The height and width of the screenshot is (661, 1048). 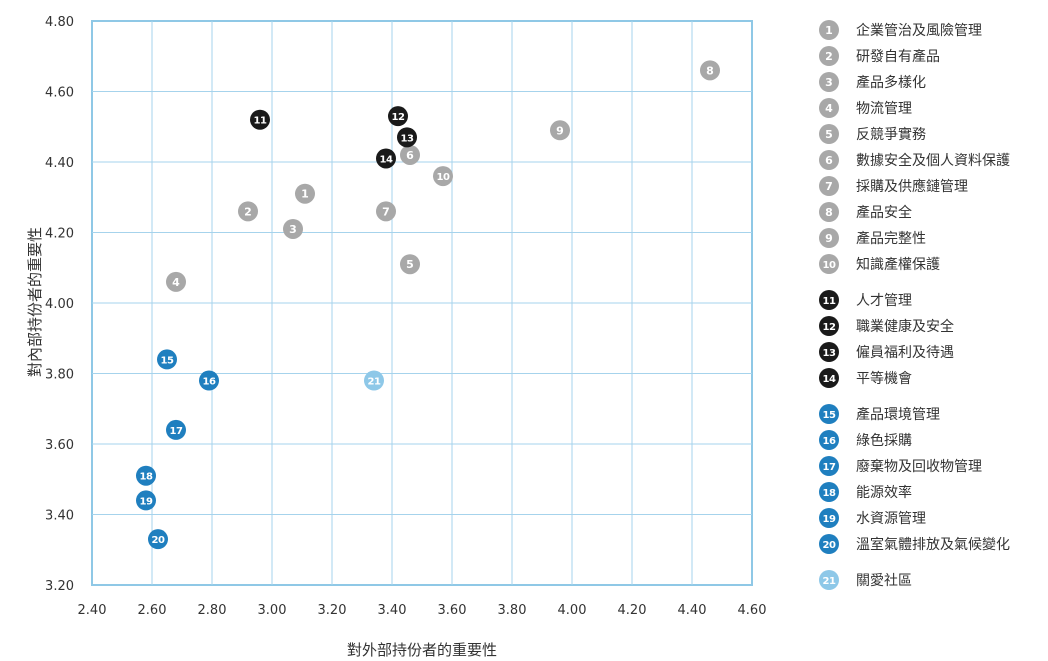 What do you see at coordinates (59, 516) in the screenshot?
I see `y-tick-label: 3.40` at bounding box center [59, 516].